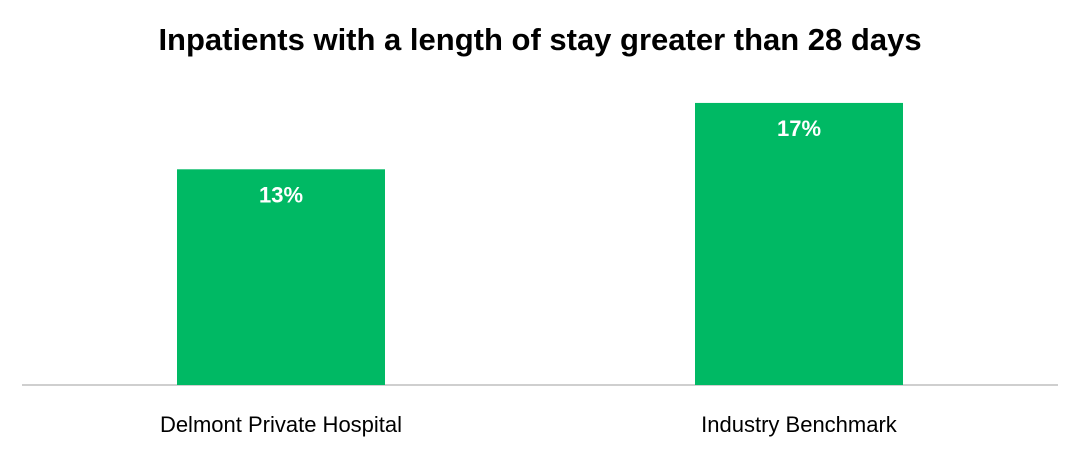 This screenshot has height=450, width=1080. What do you see at coordinates (799, 424) in the screenshot?
I see `x-tick-label-1: Industry Benchmark` at bounding box center [799, 424].